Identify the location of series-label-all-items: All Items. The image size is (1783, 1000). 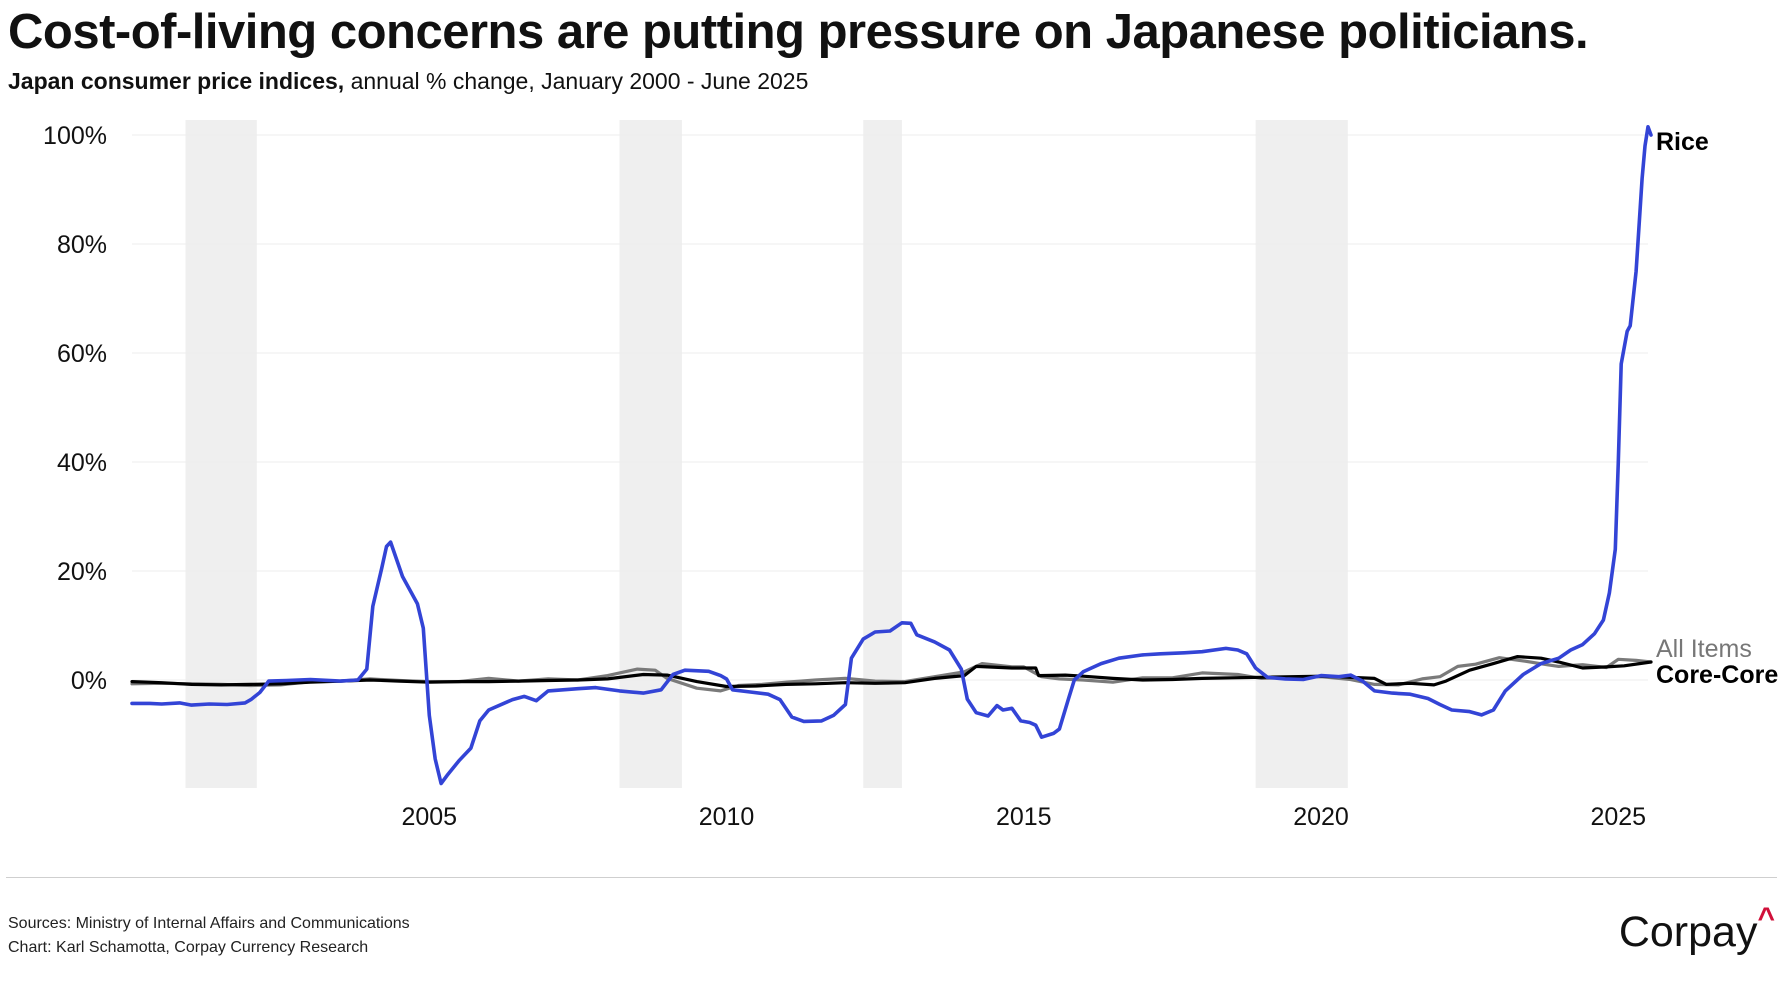
(1704, 649).